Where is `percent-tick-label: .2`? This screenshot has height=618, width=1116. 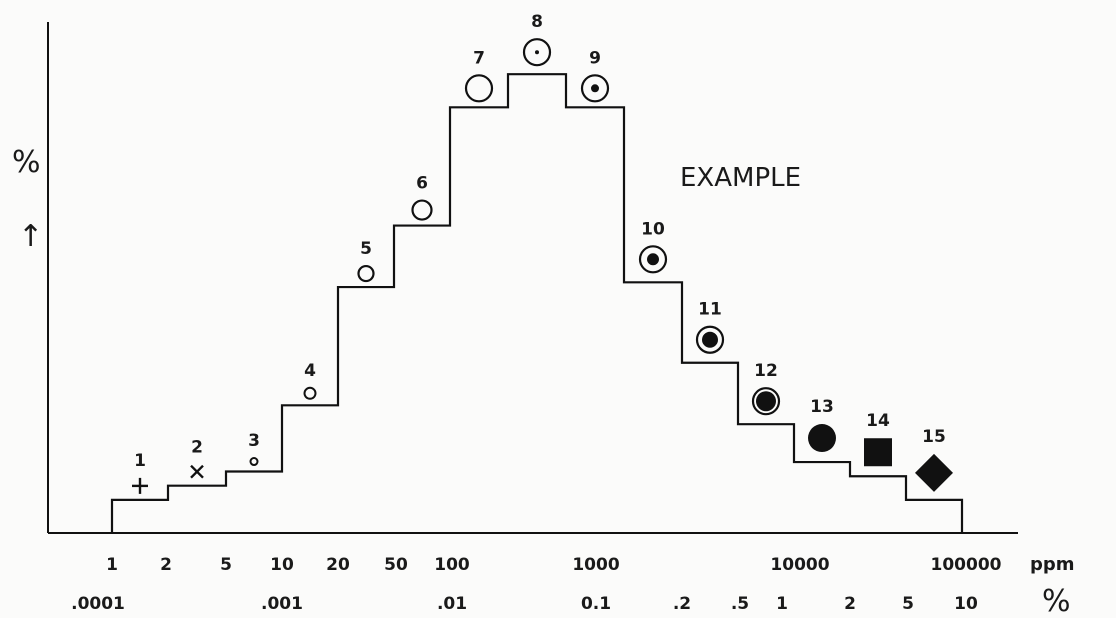
percent-tick-label: .2 is located at coordinates (682, 604).